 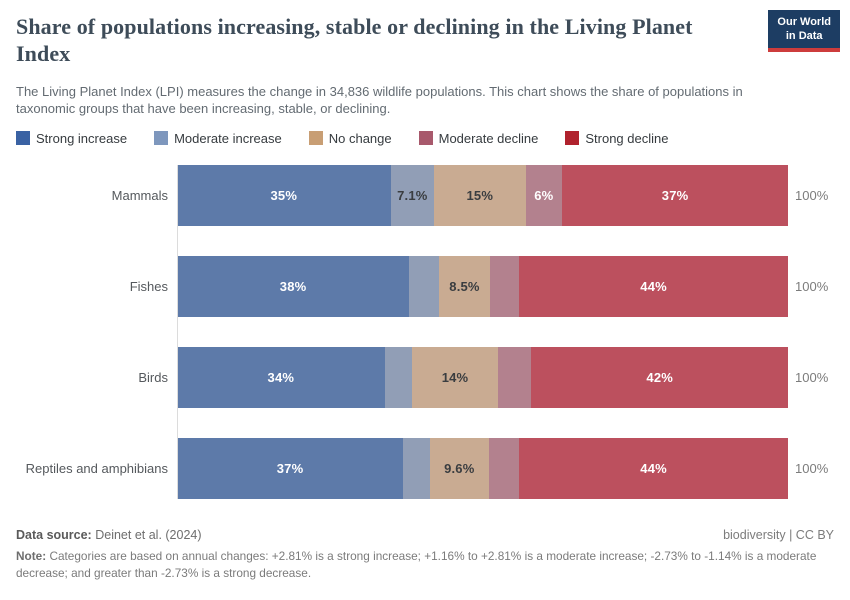 I want to click on bar-segment: 35%, so click(x=284, y=195).